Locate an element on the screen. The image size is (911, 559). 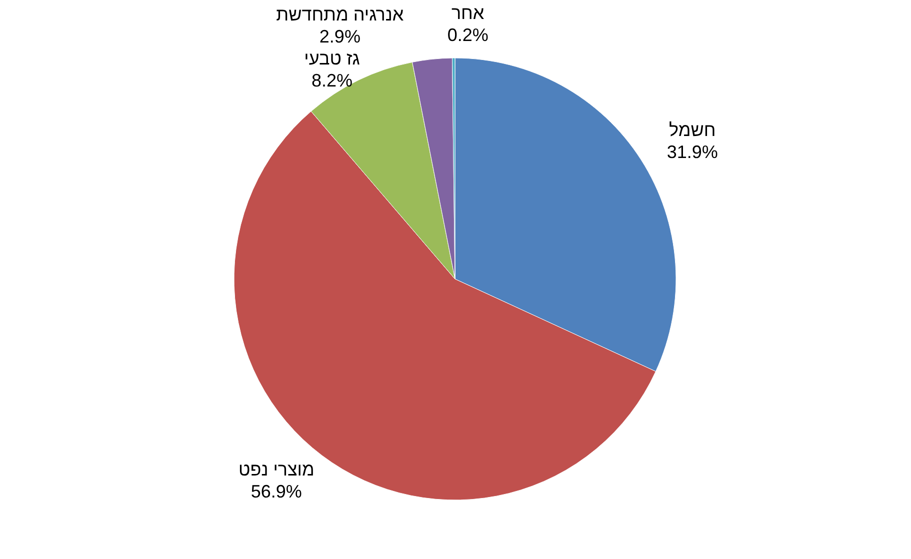
data-label: 0.2% is located at coordinates (467, 35).